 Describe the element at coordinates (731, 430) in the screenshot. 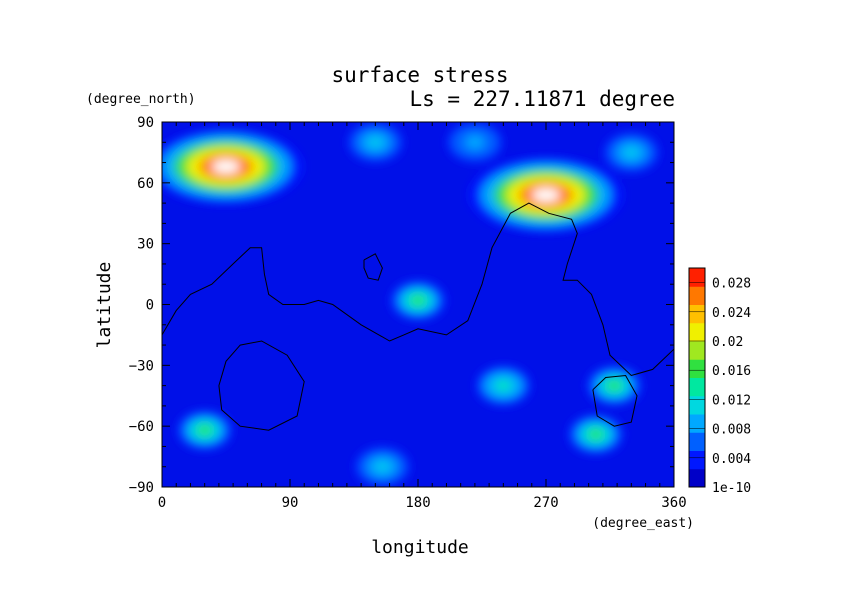

I see `colorbar-tick-label: 0.008` at that location.